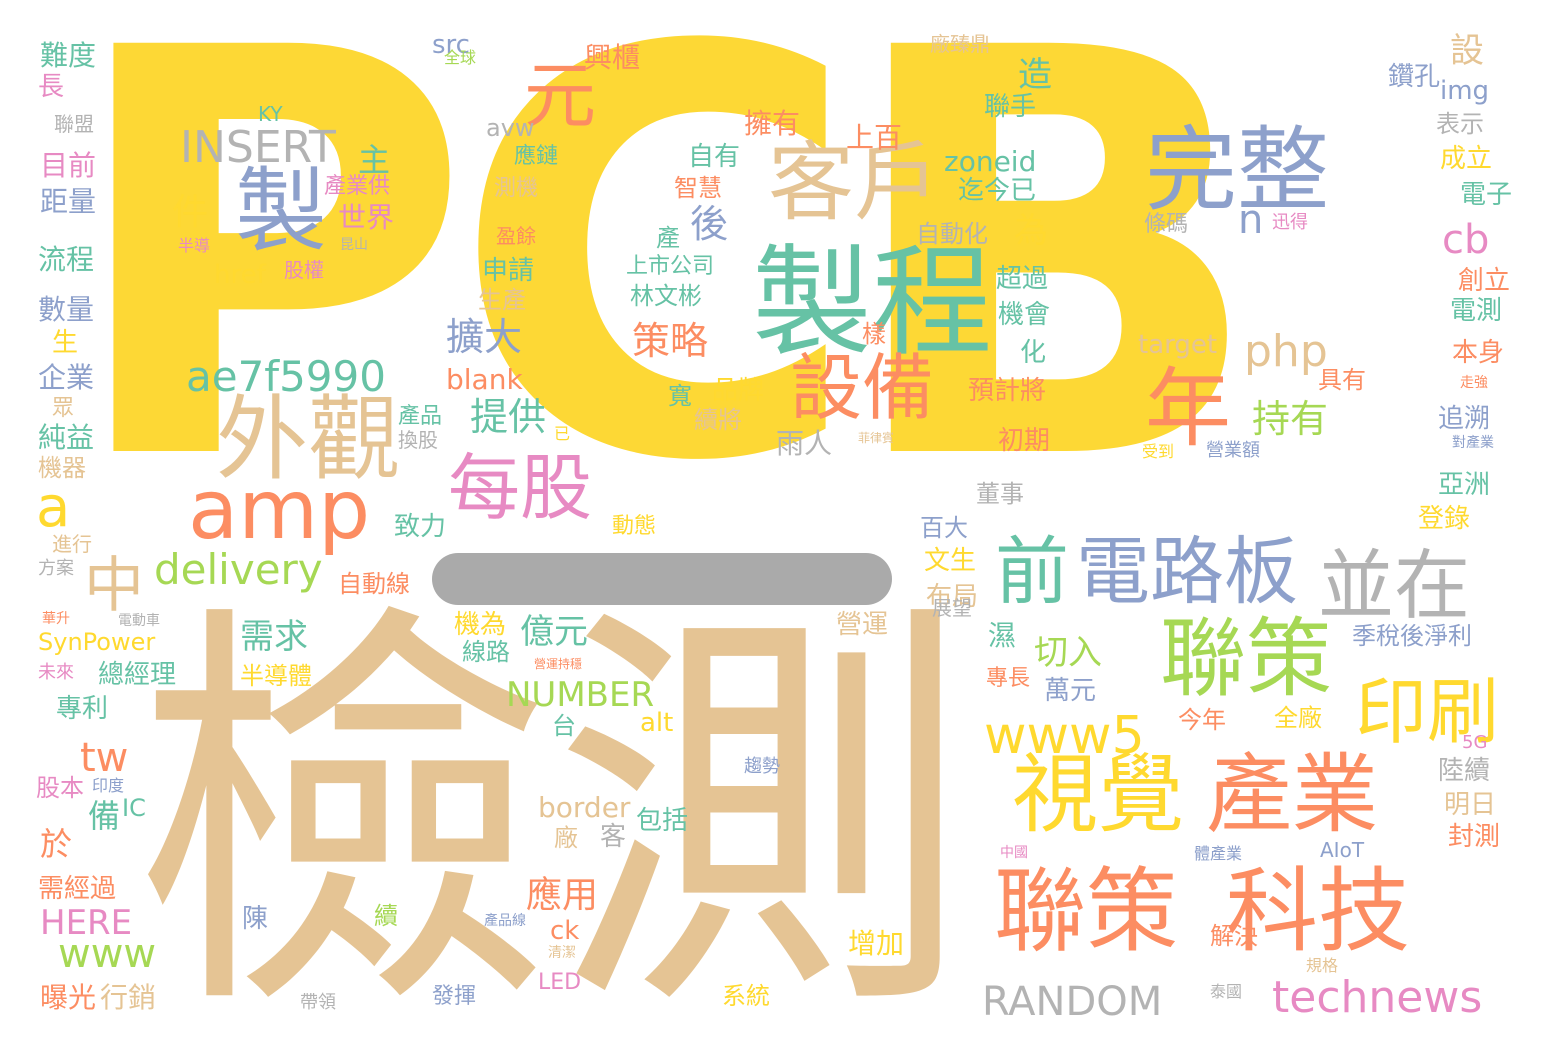 This screenshot has width=1548, height=1052. Describe the element at coordinates (1033, 353) in the screenshot. I see `word: 化` at that location.